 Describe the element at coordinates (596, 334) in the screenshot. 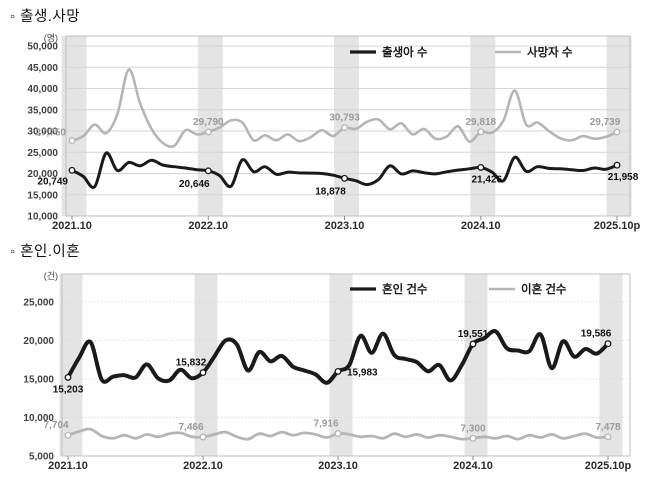

I see `data-point-label-marriages: 19,586` at that location.